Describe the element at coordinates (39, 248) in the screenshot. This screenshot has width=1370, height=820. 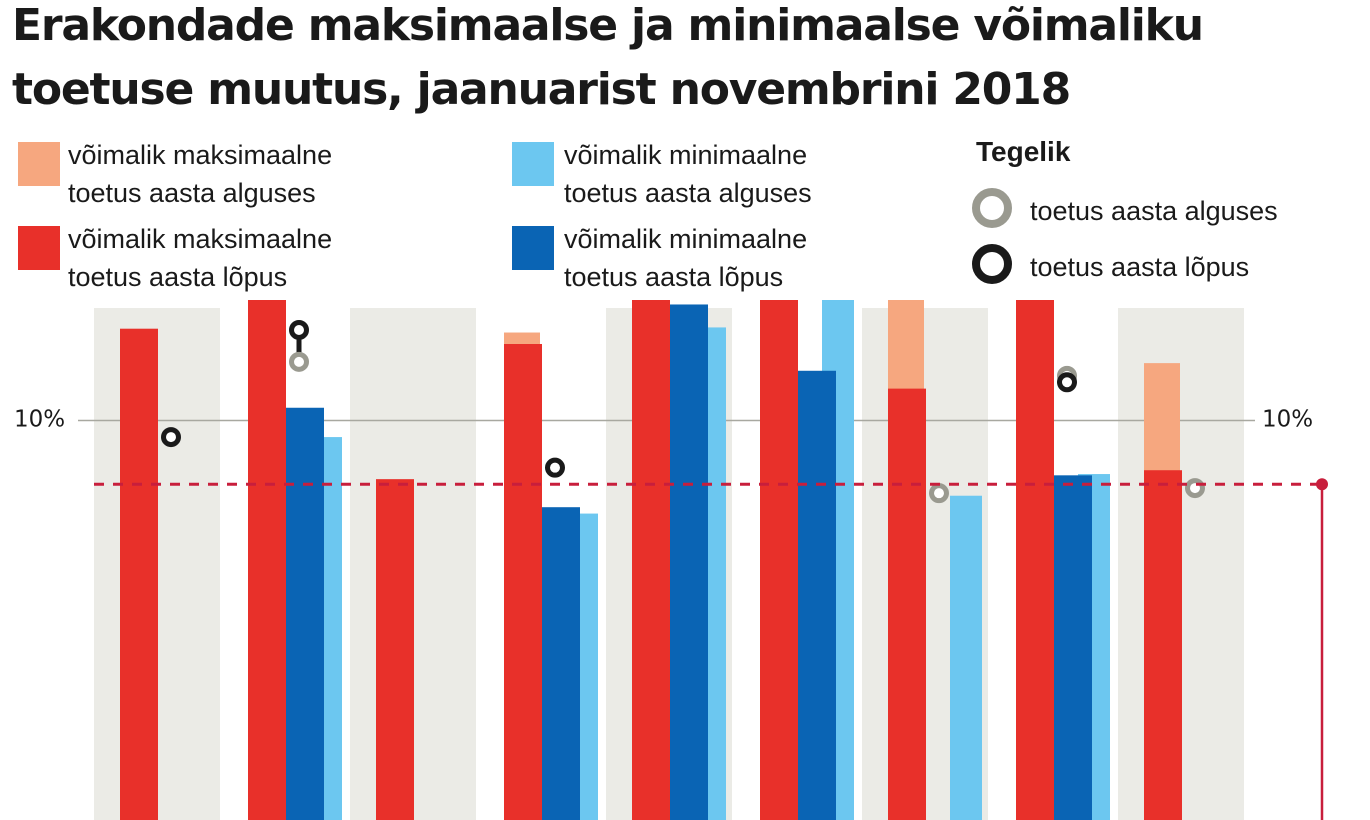
I see `legend-swatch-max-end` at that location.